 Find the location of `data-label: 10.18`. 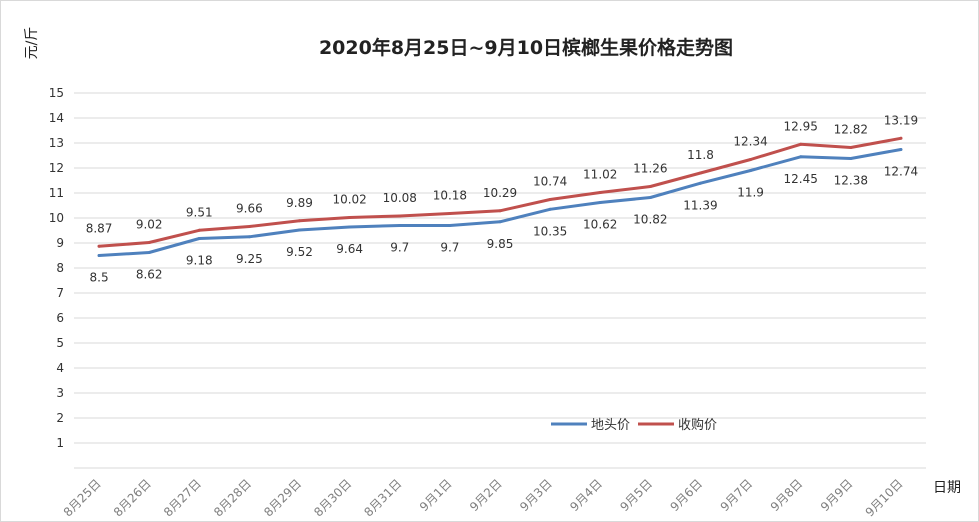

data-label: 10.18 is located at coordinates (450, 196).